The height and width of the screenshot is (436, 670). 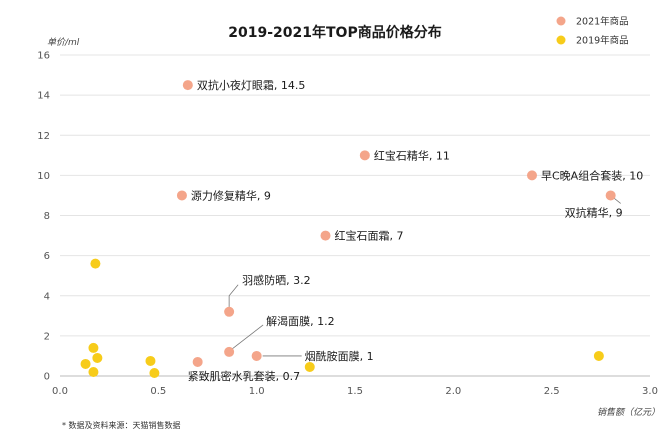 I want to click on y-tick-label: 8, so click(x=47, y=216).